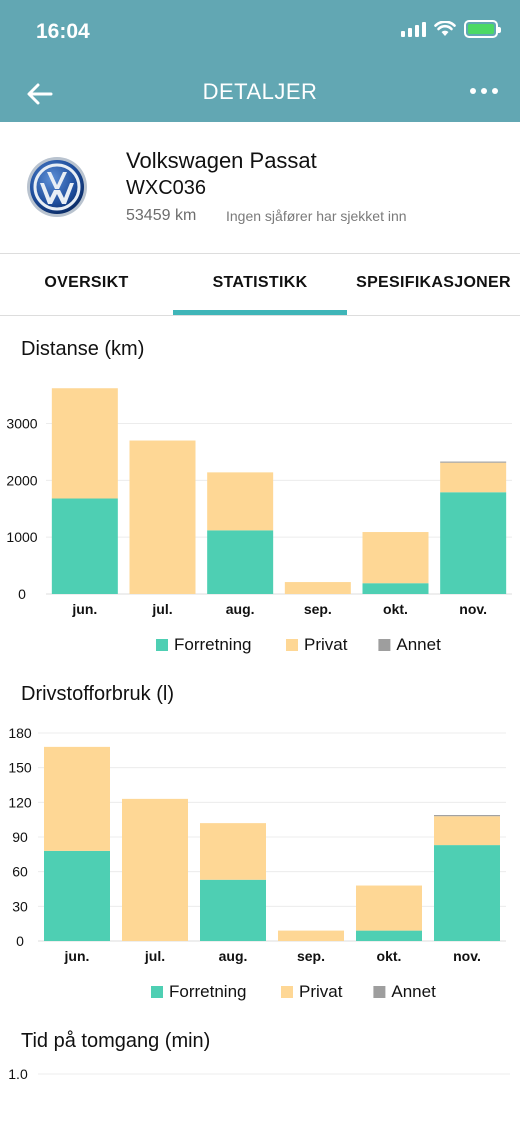 This screenshot has height=1126, width=520. What do you see at coordinates (260, 61) in the screenshot?
I see `app-header: 16:04 DETALJER` at bounding box center [260, 61].